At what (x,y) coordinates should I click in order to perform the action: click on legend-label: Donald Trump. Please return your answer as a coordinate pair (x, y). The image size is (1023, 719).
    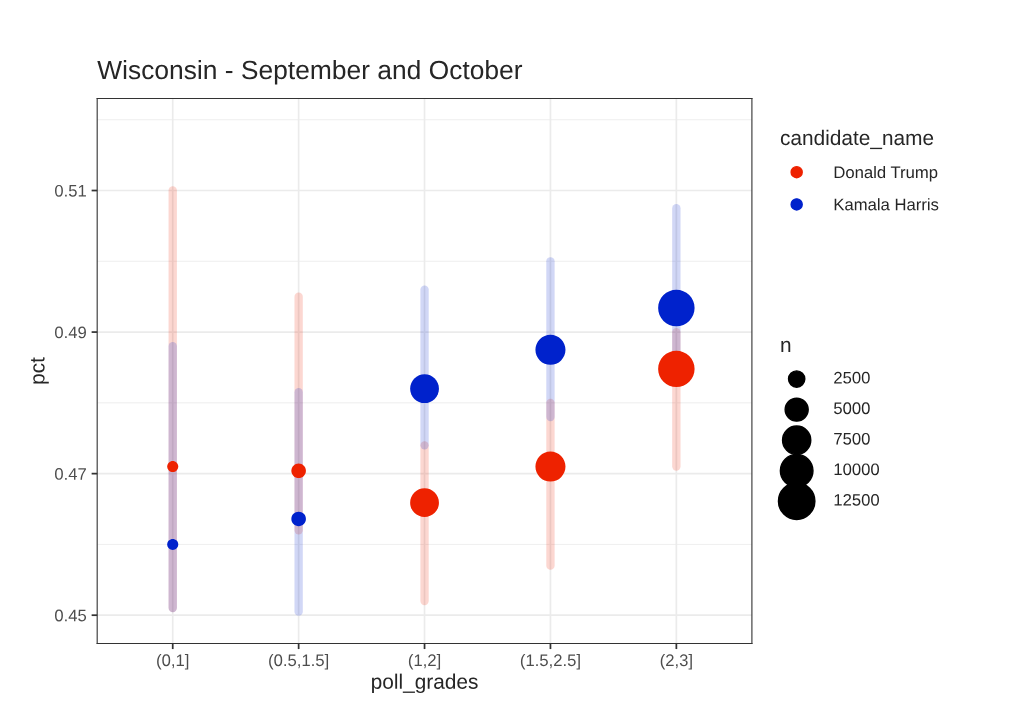
    Looking at the image, I should click on (886, 173).